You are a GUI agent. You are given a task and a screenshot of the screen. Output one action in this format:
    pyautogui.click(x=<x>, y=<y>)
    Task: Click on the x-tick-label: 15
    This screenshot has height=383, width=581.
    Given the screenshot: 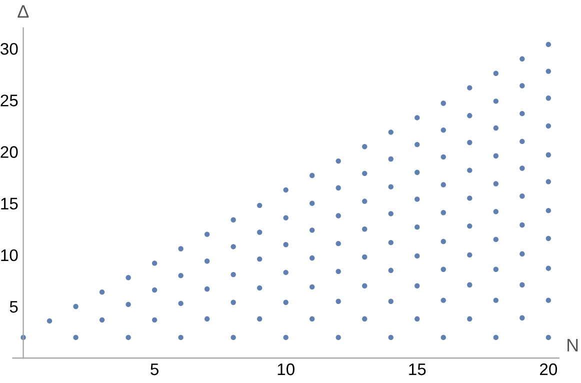 What is the action you would take?
    pyautogui.click(x=417, y=370)
    